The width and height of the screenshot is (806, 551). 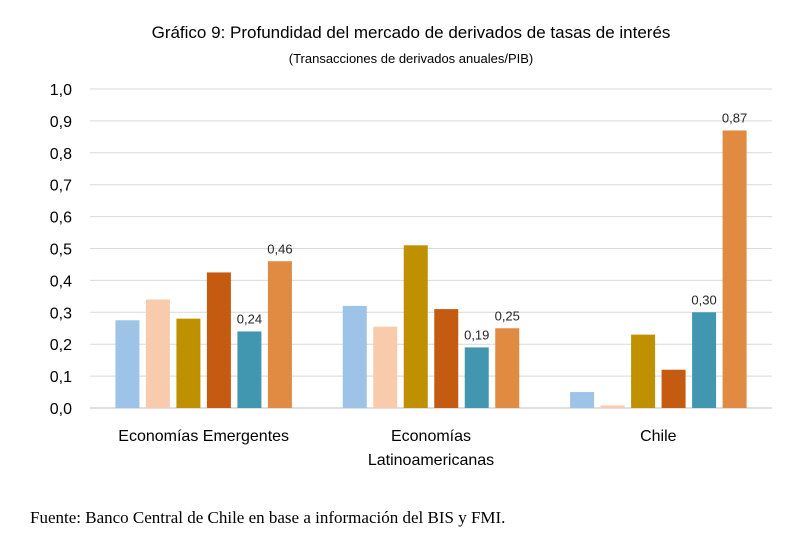 What do you see at coordinates (61, 218) in the screenshot?
I see `y-tick-label: 0,6` at bounding box center [61, 218].